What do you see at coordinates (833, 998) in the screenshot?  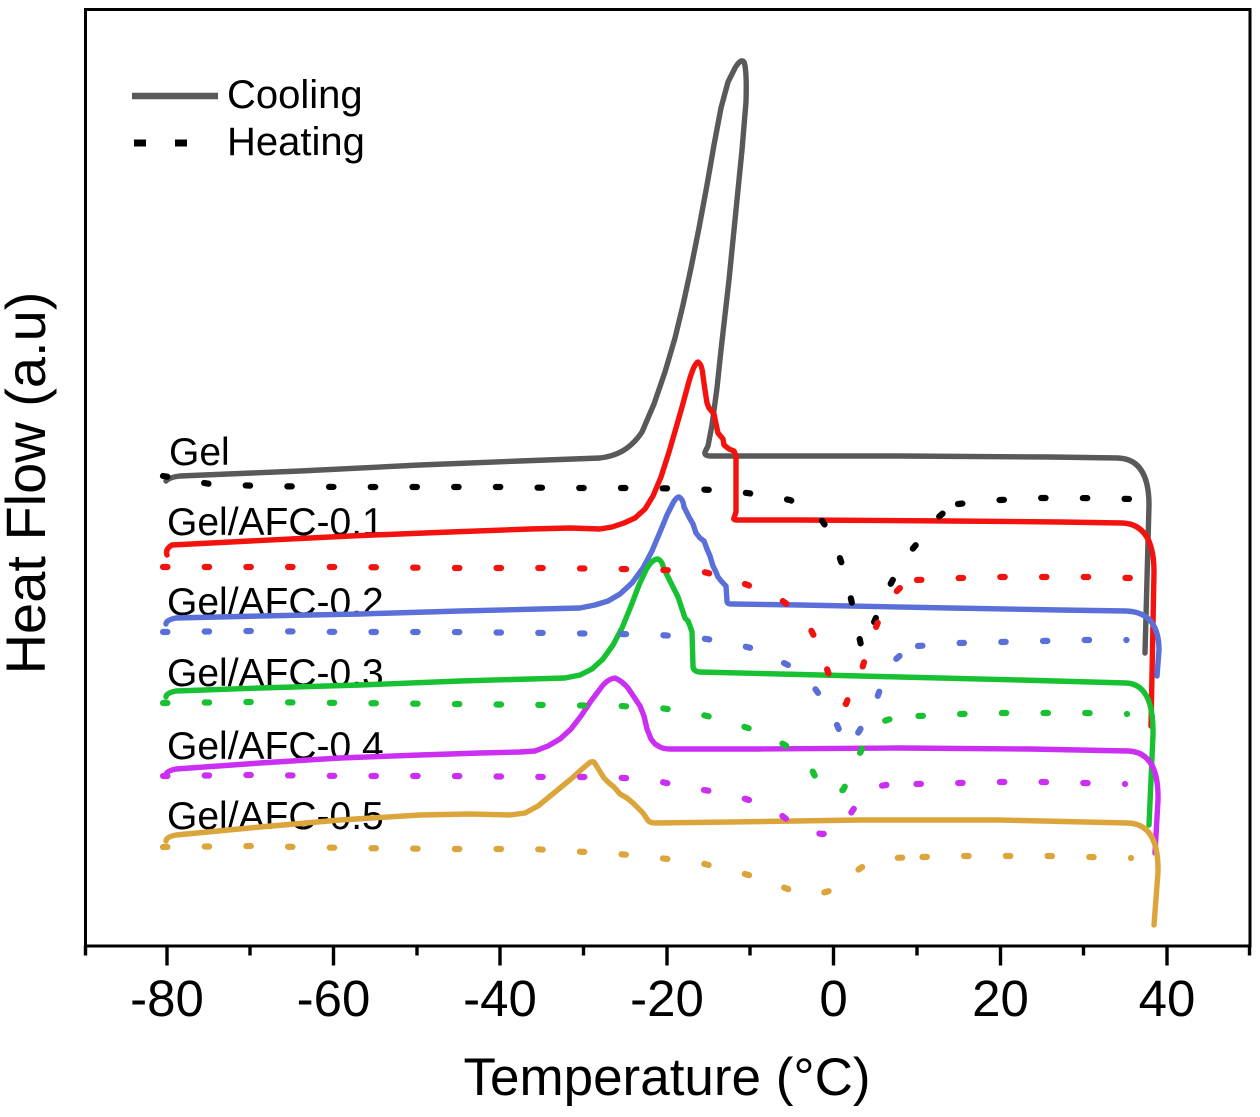 I see `svg-text: 0` at bounding box center [833, 998].